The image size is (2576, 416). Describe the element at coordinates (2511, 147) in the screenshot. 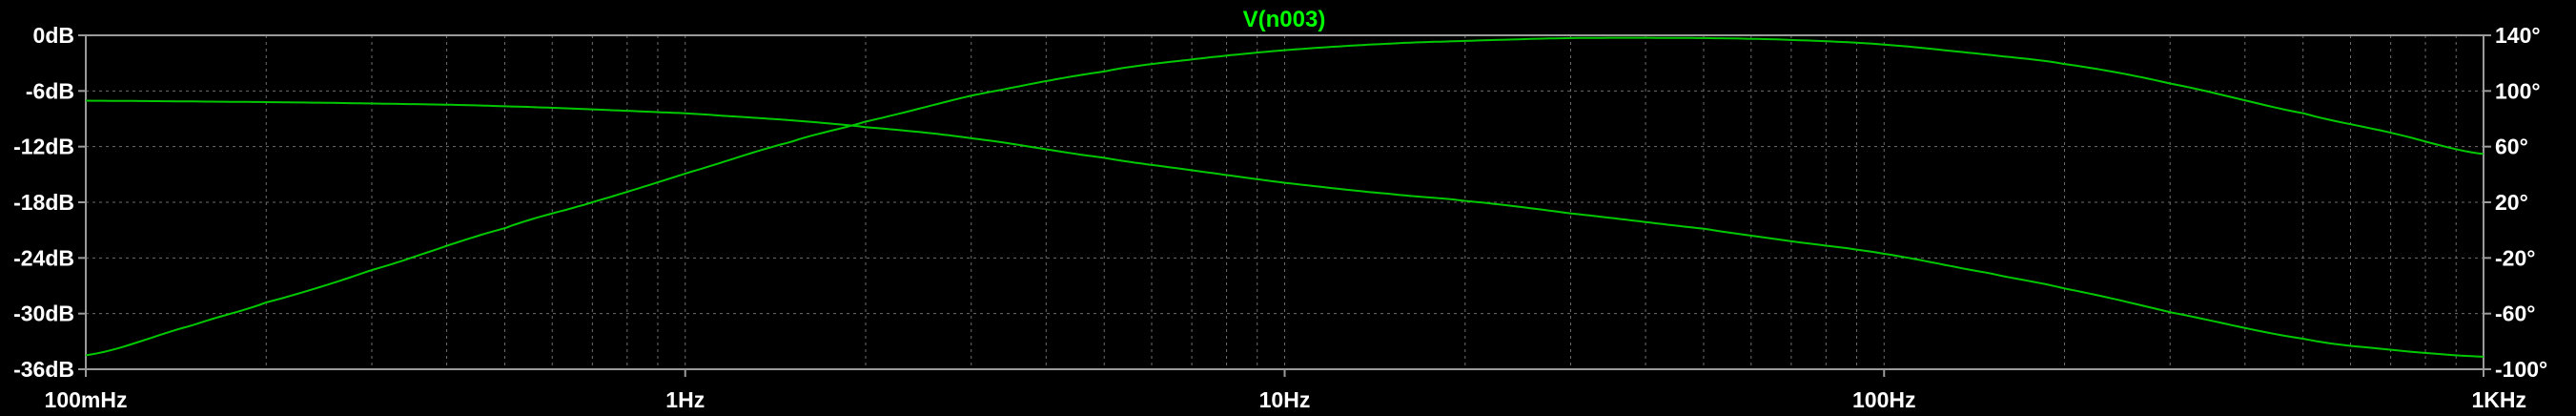

I see `y-right-tick-label: 60°` at that location.